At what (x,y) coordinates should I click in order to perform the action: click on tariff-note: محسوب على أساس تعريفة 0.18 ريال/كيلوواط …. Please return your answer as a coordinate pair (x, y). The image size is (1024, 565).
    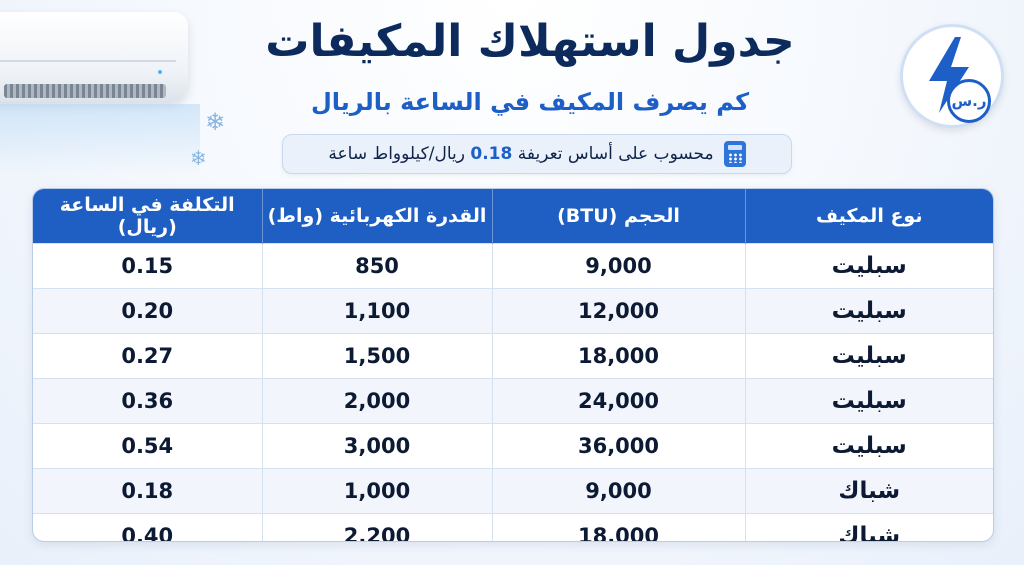
    Looking at the image, I should click on (537, 154).